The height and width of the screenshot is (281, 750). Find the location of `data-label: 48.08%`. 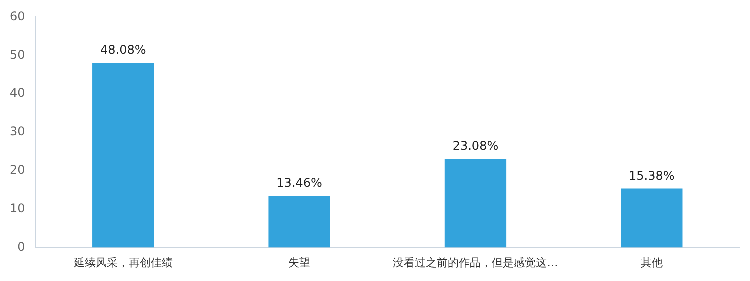

data-label: 48.08% is located at coordinates (123, 50).